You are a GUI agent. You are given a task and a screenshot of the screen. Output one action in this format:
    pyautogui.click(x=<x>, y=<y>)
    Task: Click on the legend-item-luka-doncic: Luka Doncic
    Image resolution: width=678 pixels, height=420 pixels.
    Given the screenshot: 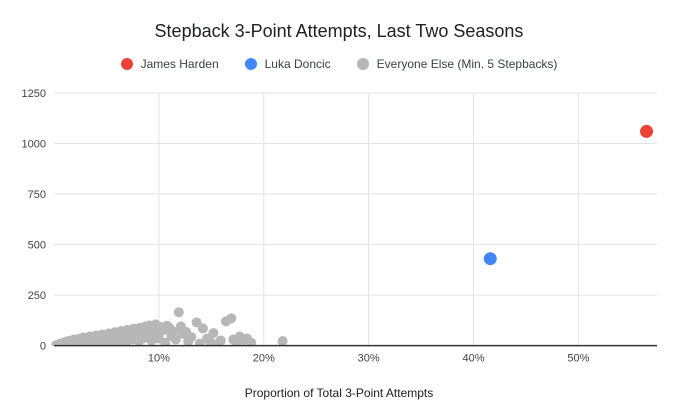 What is the action you would take?
    pyautogui.click(x=287, y=64)
    